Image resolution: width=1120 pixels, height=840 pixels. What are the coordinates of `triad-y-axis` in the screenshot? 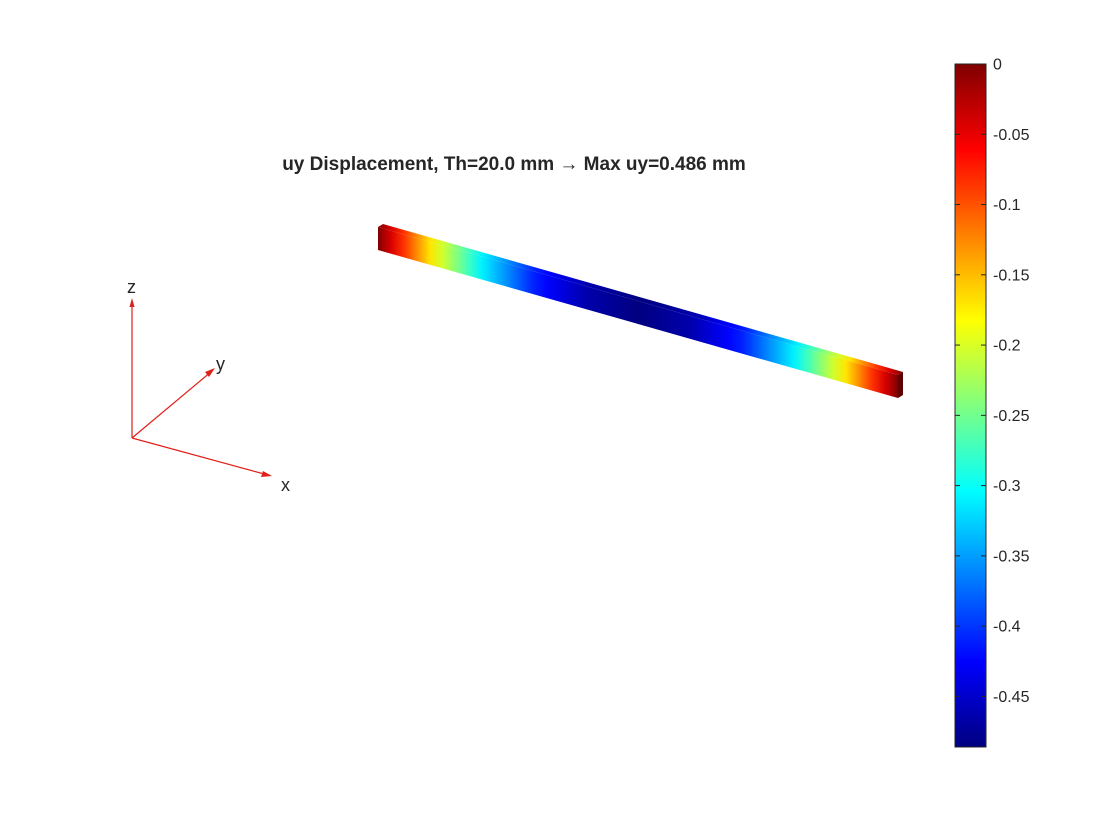 It's located at (172, 404).